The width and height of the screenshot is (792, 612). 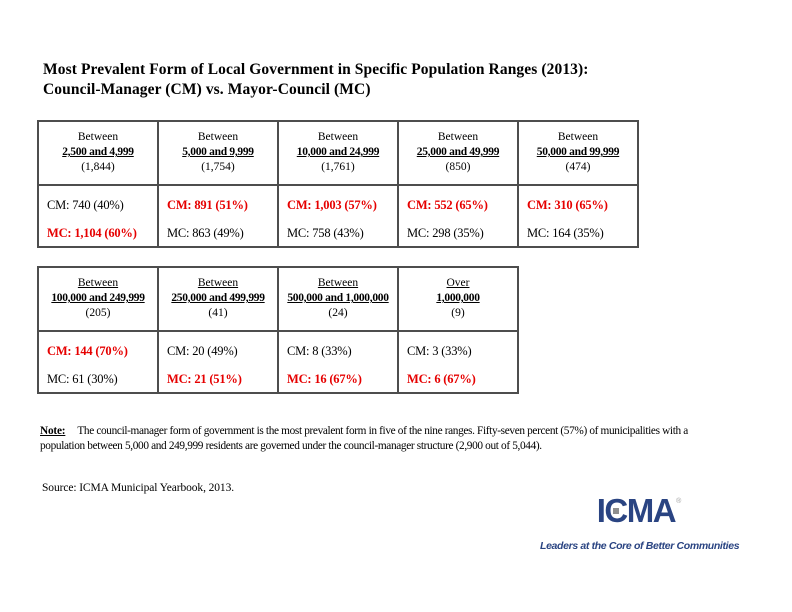 What do you see at coordinates (565, 233) in the screenshot?
I see `mc-value: MC: 164 (35%)` at bounding box center [565, 233].